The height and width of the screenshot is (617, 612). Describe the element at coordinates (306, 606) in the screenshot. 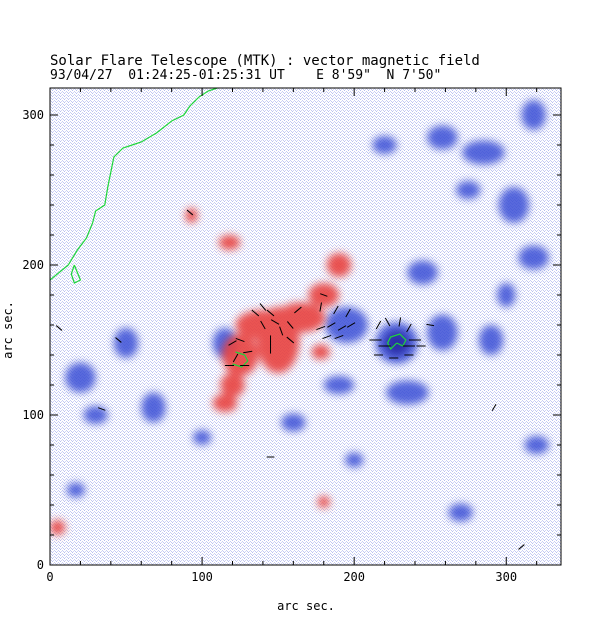

I see `x-axis-label: arc sec.` at that location.